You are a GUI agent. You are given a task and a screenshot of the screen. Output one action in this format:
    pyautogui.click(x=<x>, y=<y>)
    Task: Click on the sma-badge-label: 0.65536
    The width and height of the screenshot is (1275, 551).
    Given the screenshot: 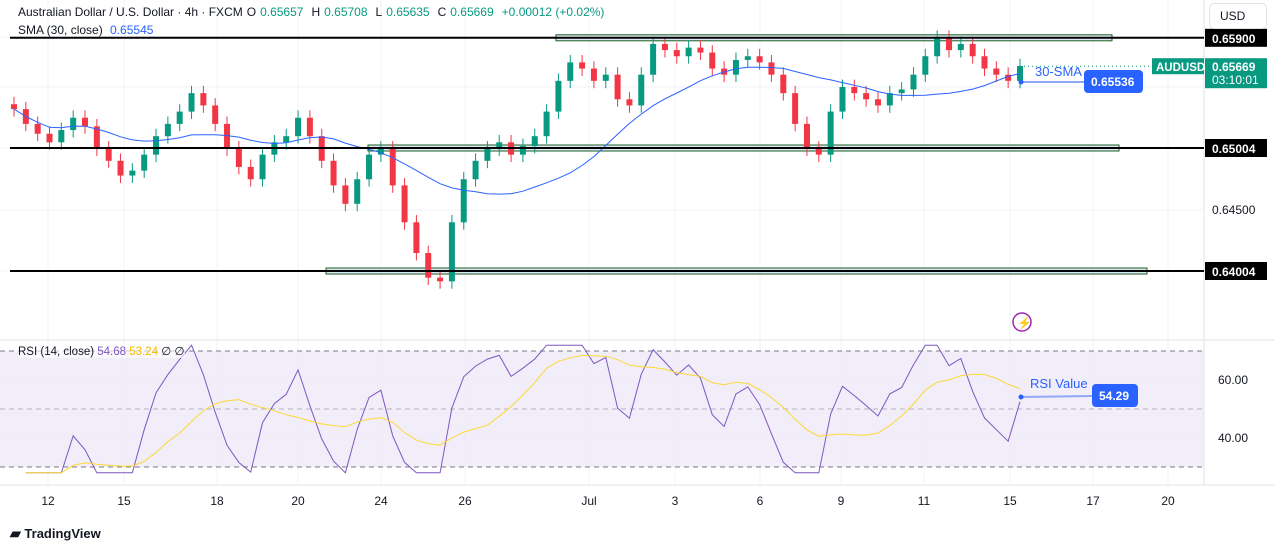 What is the action you would take?
    pyautogui.click(x=1113, y=82)
    